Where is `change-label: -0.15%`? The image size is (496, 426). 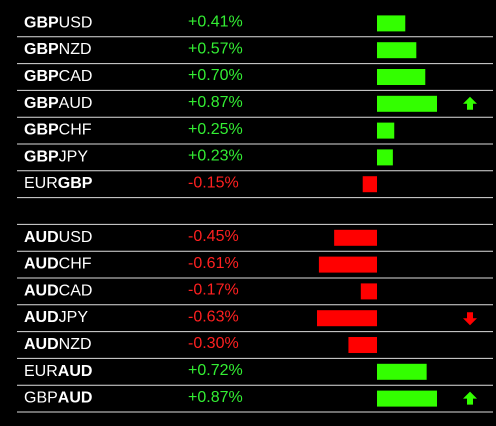
change-label: -0.15% is located at coordinates (213, 182).